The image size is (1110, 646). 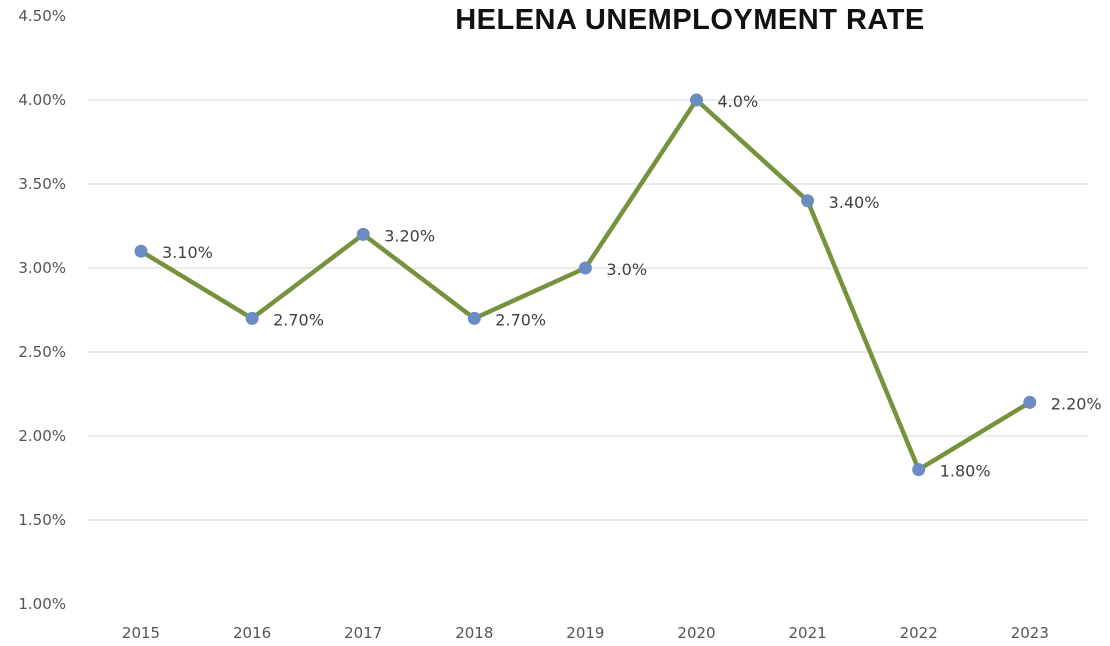 I want to click on data-label: 4.0%, so click(x=738, y=101).